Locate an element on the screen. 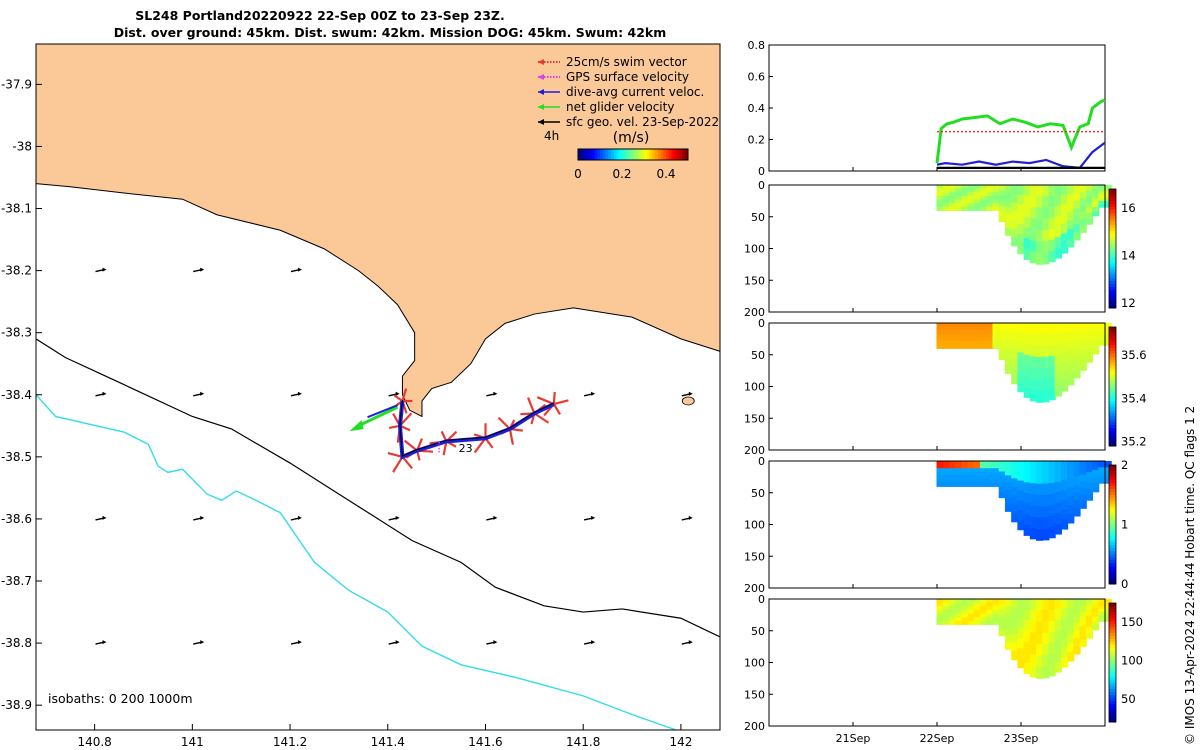  swim-vector is located at coordinates (407, 462).